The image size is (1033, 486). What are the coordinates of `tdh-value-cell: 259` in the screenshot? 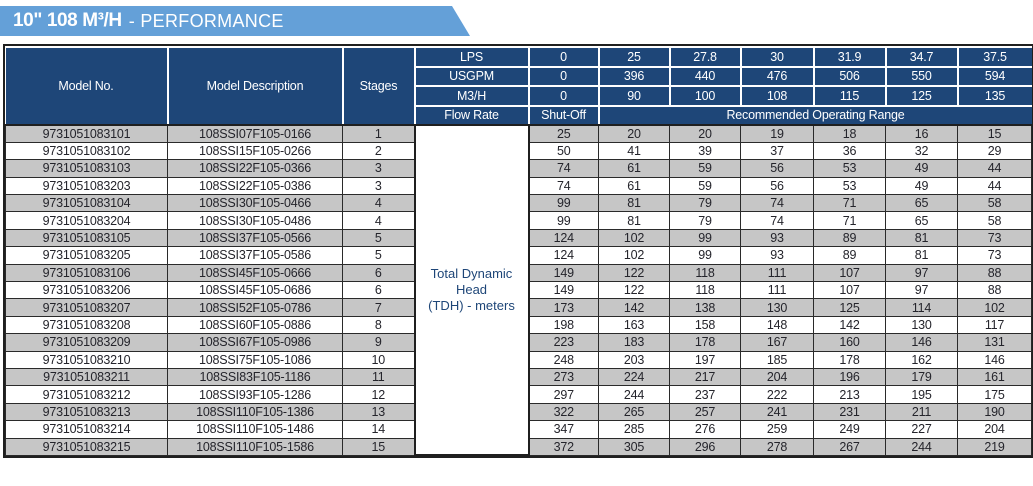 It's located at (777, 429).